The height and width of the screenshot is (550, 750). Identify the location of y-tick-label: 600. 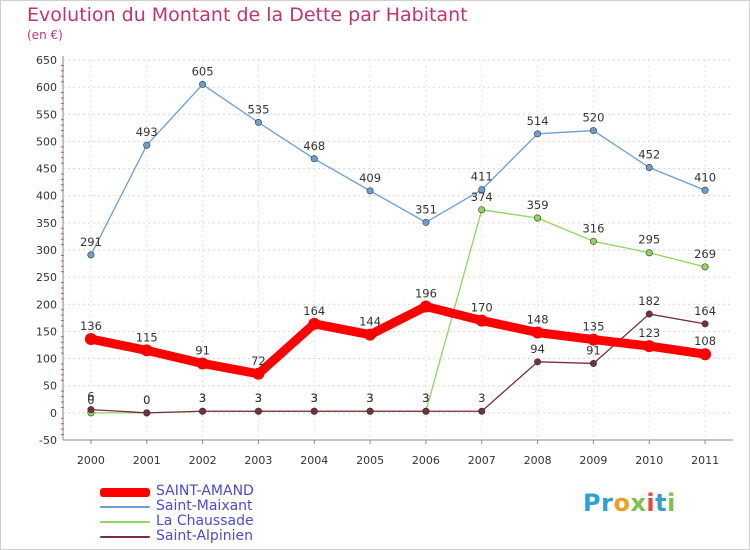
(46, 87).